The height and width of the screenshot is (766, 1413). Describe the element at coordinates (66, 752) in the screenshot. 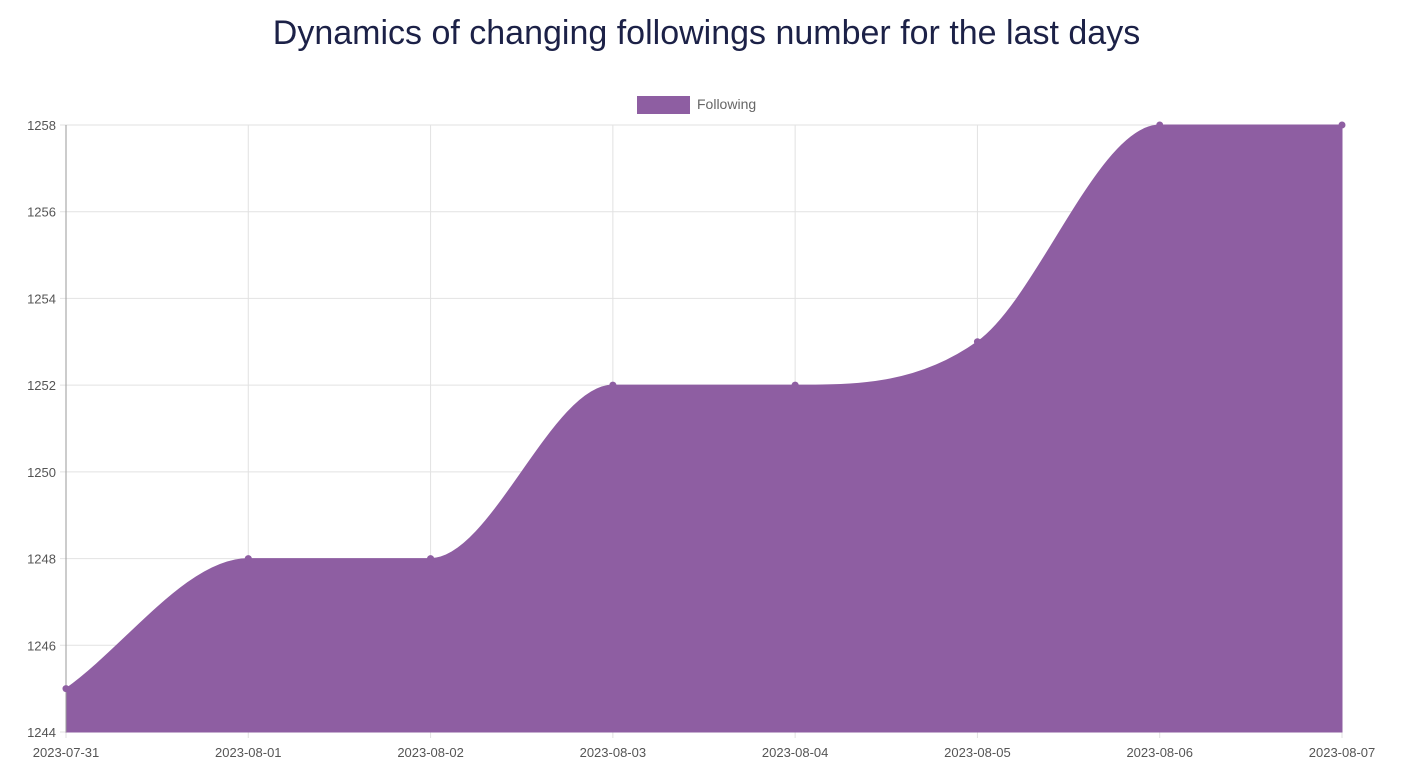

I see `x-tick-label: 2023-07-31` at that location.